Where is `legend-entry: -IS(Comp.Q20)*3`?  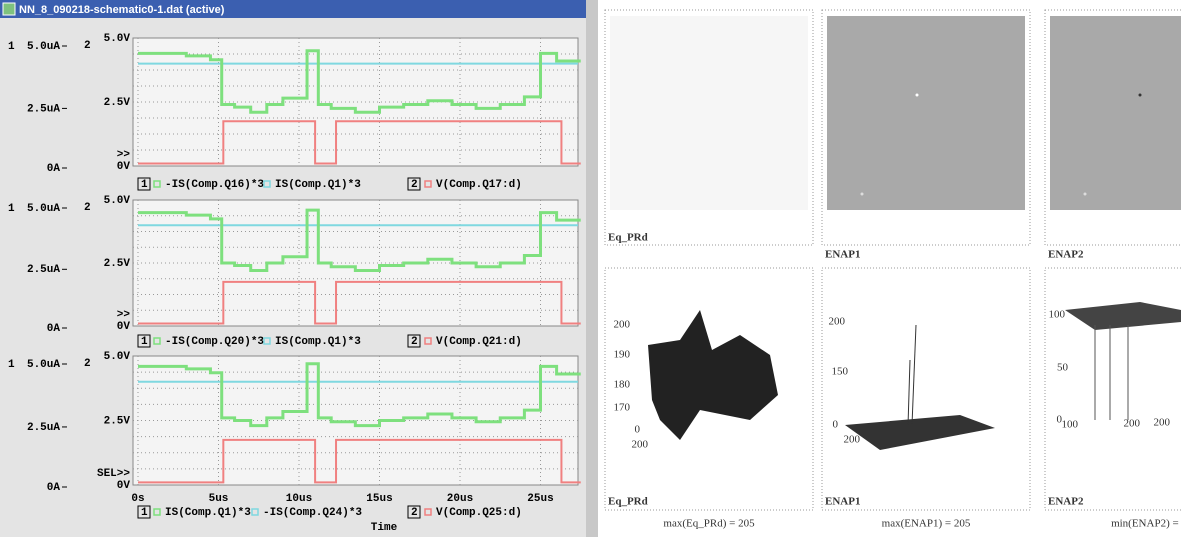
legend-entry: -IS(Comp.Q20)*3 is located at coordinates (214, 342).